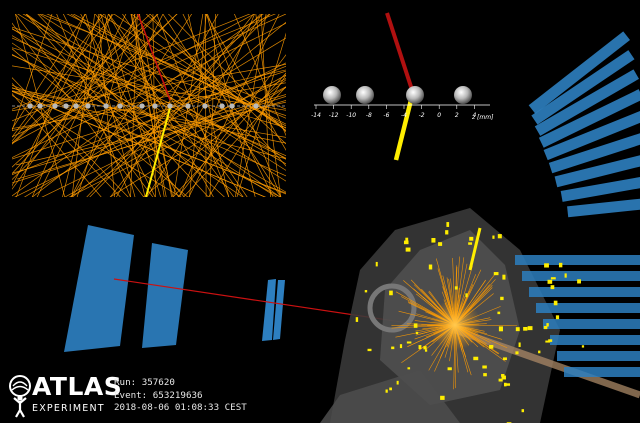 This screenshot has height=423, width=640. I want to click on z-axis-tick-labels: -14 -12 -10 -8 -6 -4 -2 0 2 4, so click(393, 115).